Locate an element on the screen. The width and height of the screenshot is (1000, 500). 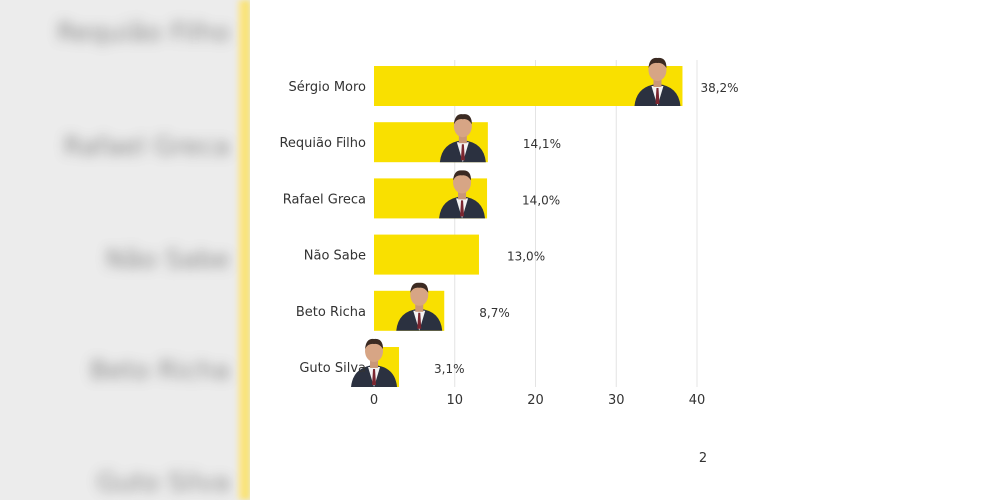
x-tick-label: 0 is located at coordinates (374, 400).